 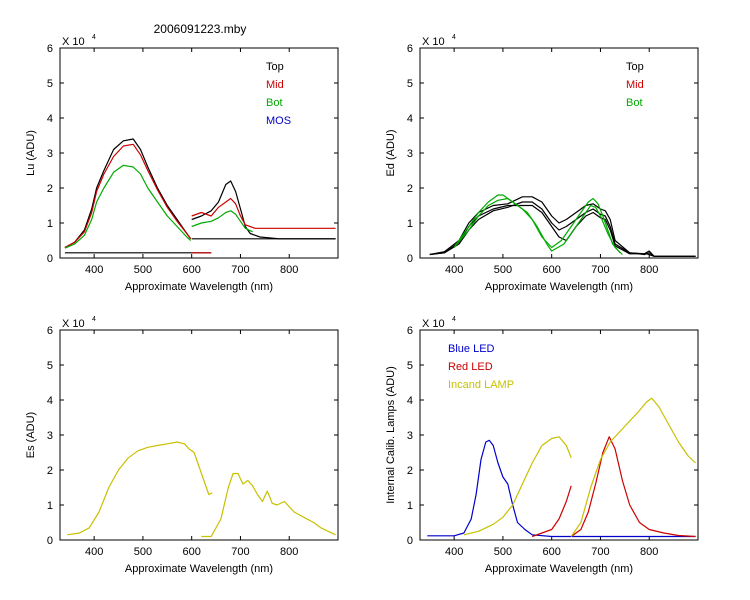 What do you see at coordinates (200, 29) in the screenshot?
I see `figure-title: 2006091223.mby` at bounding box center [200, 29].